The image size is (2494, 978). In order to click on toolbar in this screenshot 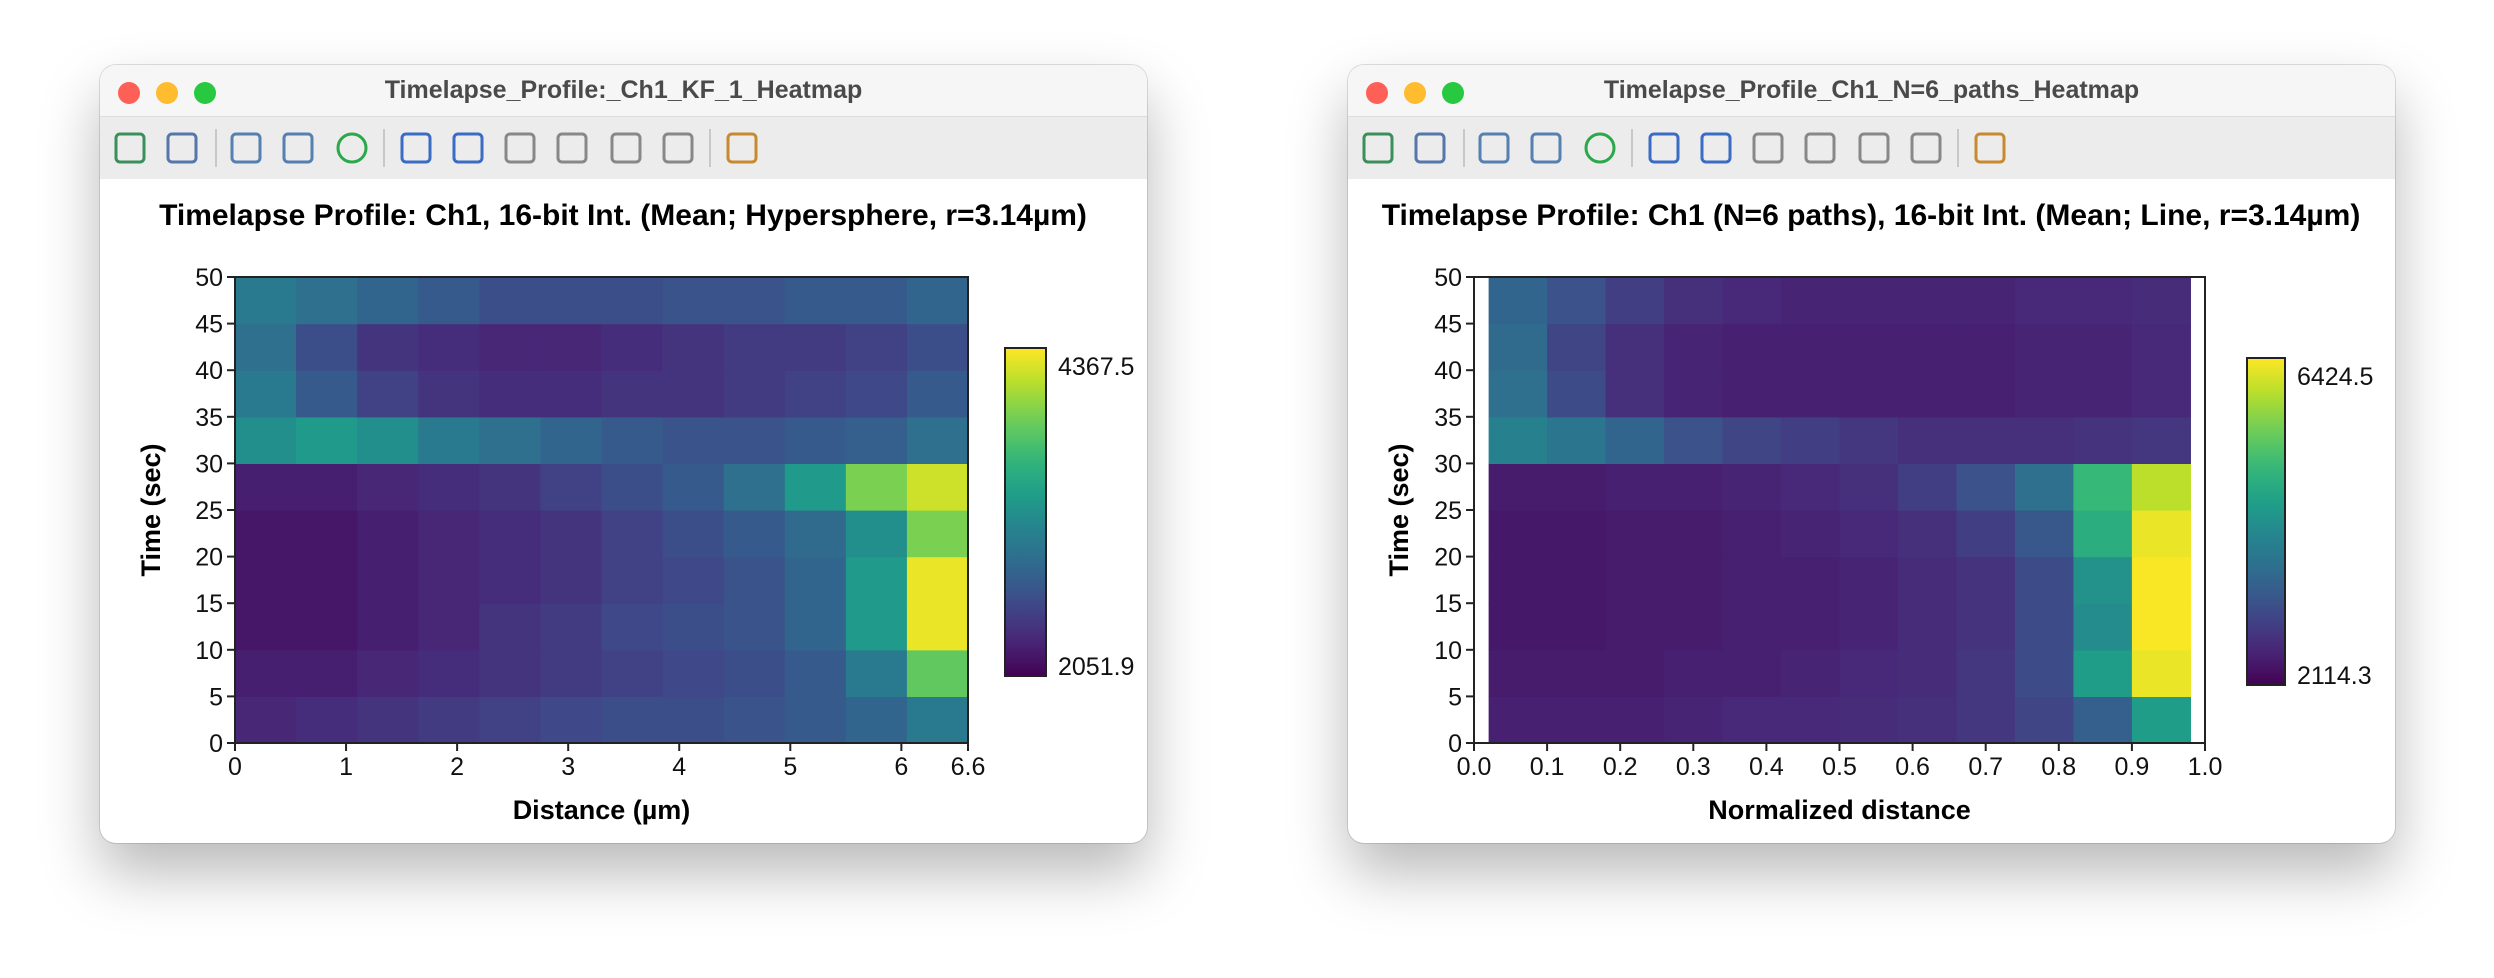, I will do `click(623, 147)`.